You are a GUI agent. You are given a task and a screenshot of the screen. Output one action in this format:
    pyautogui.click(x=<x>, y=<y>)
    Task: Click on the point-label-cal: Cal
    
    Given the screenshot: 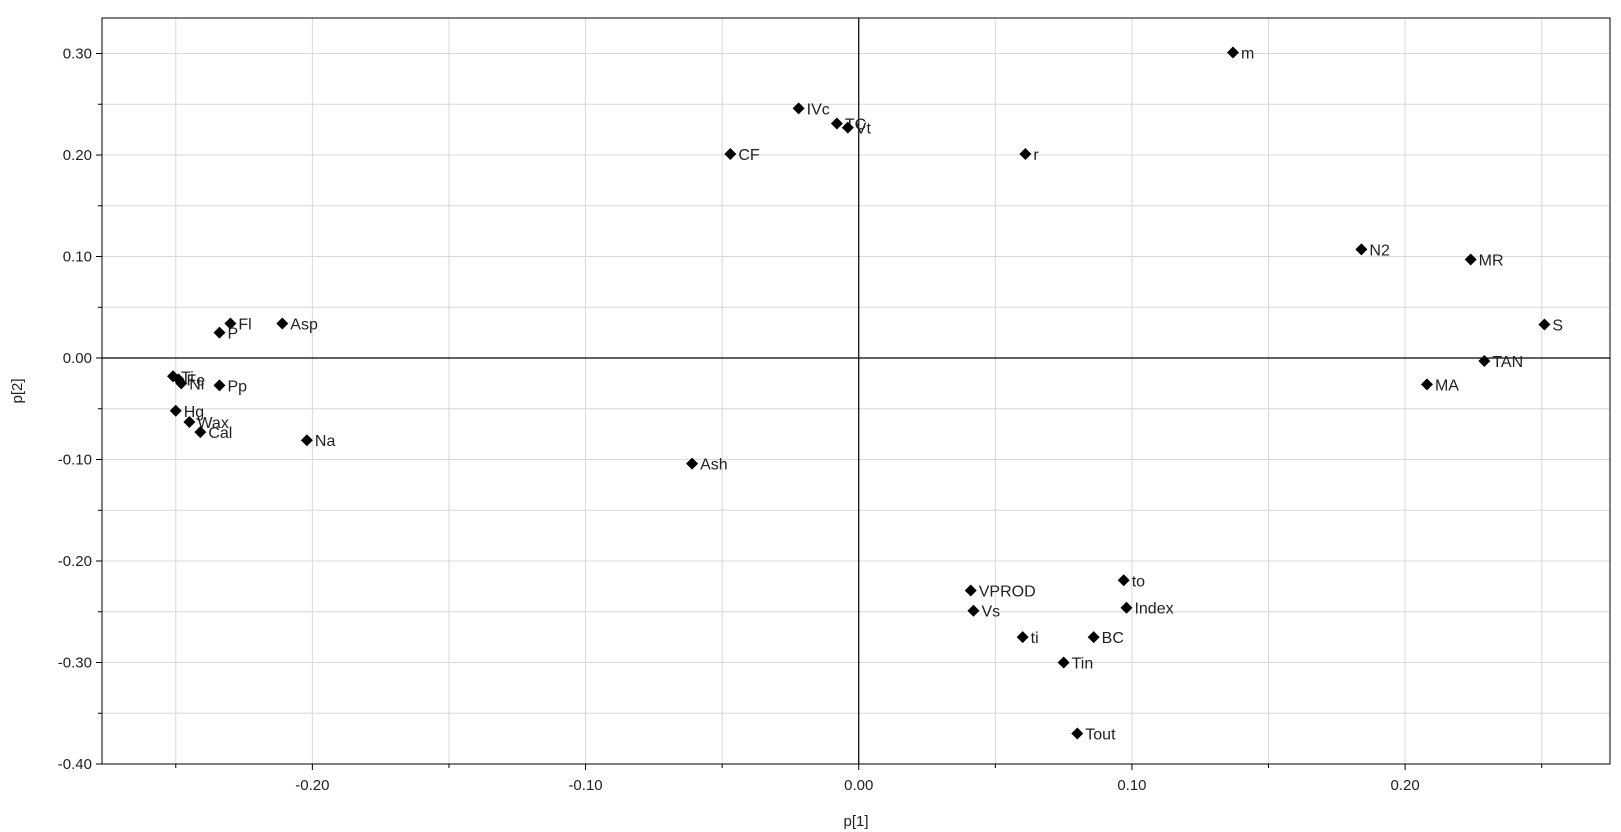 What is the action you would take?
    pyautogui.click(x=220, y=433)
    